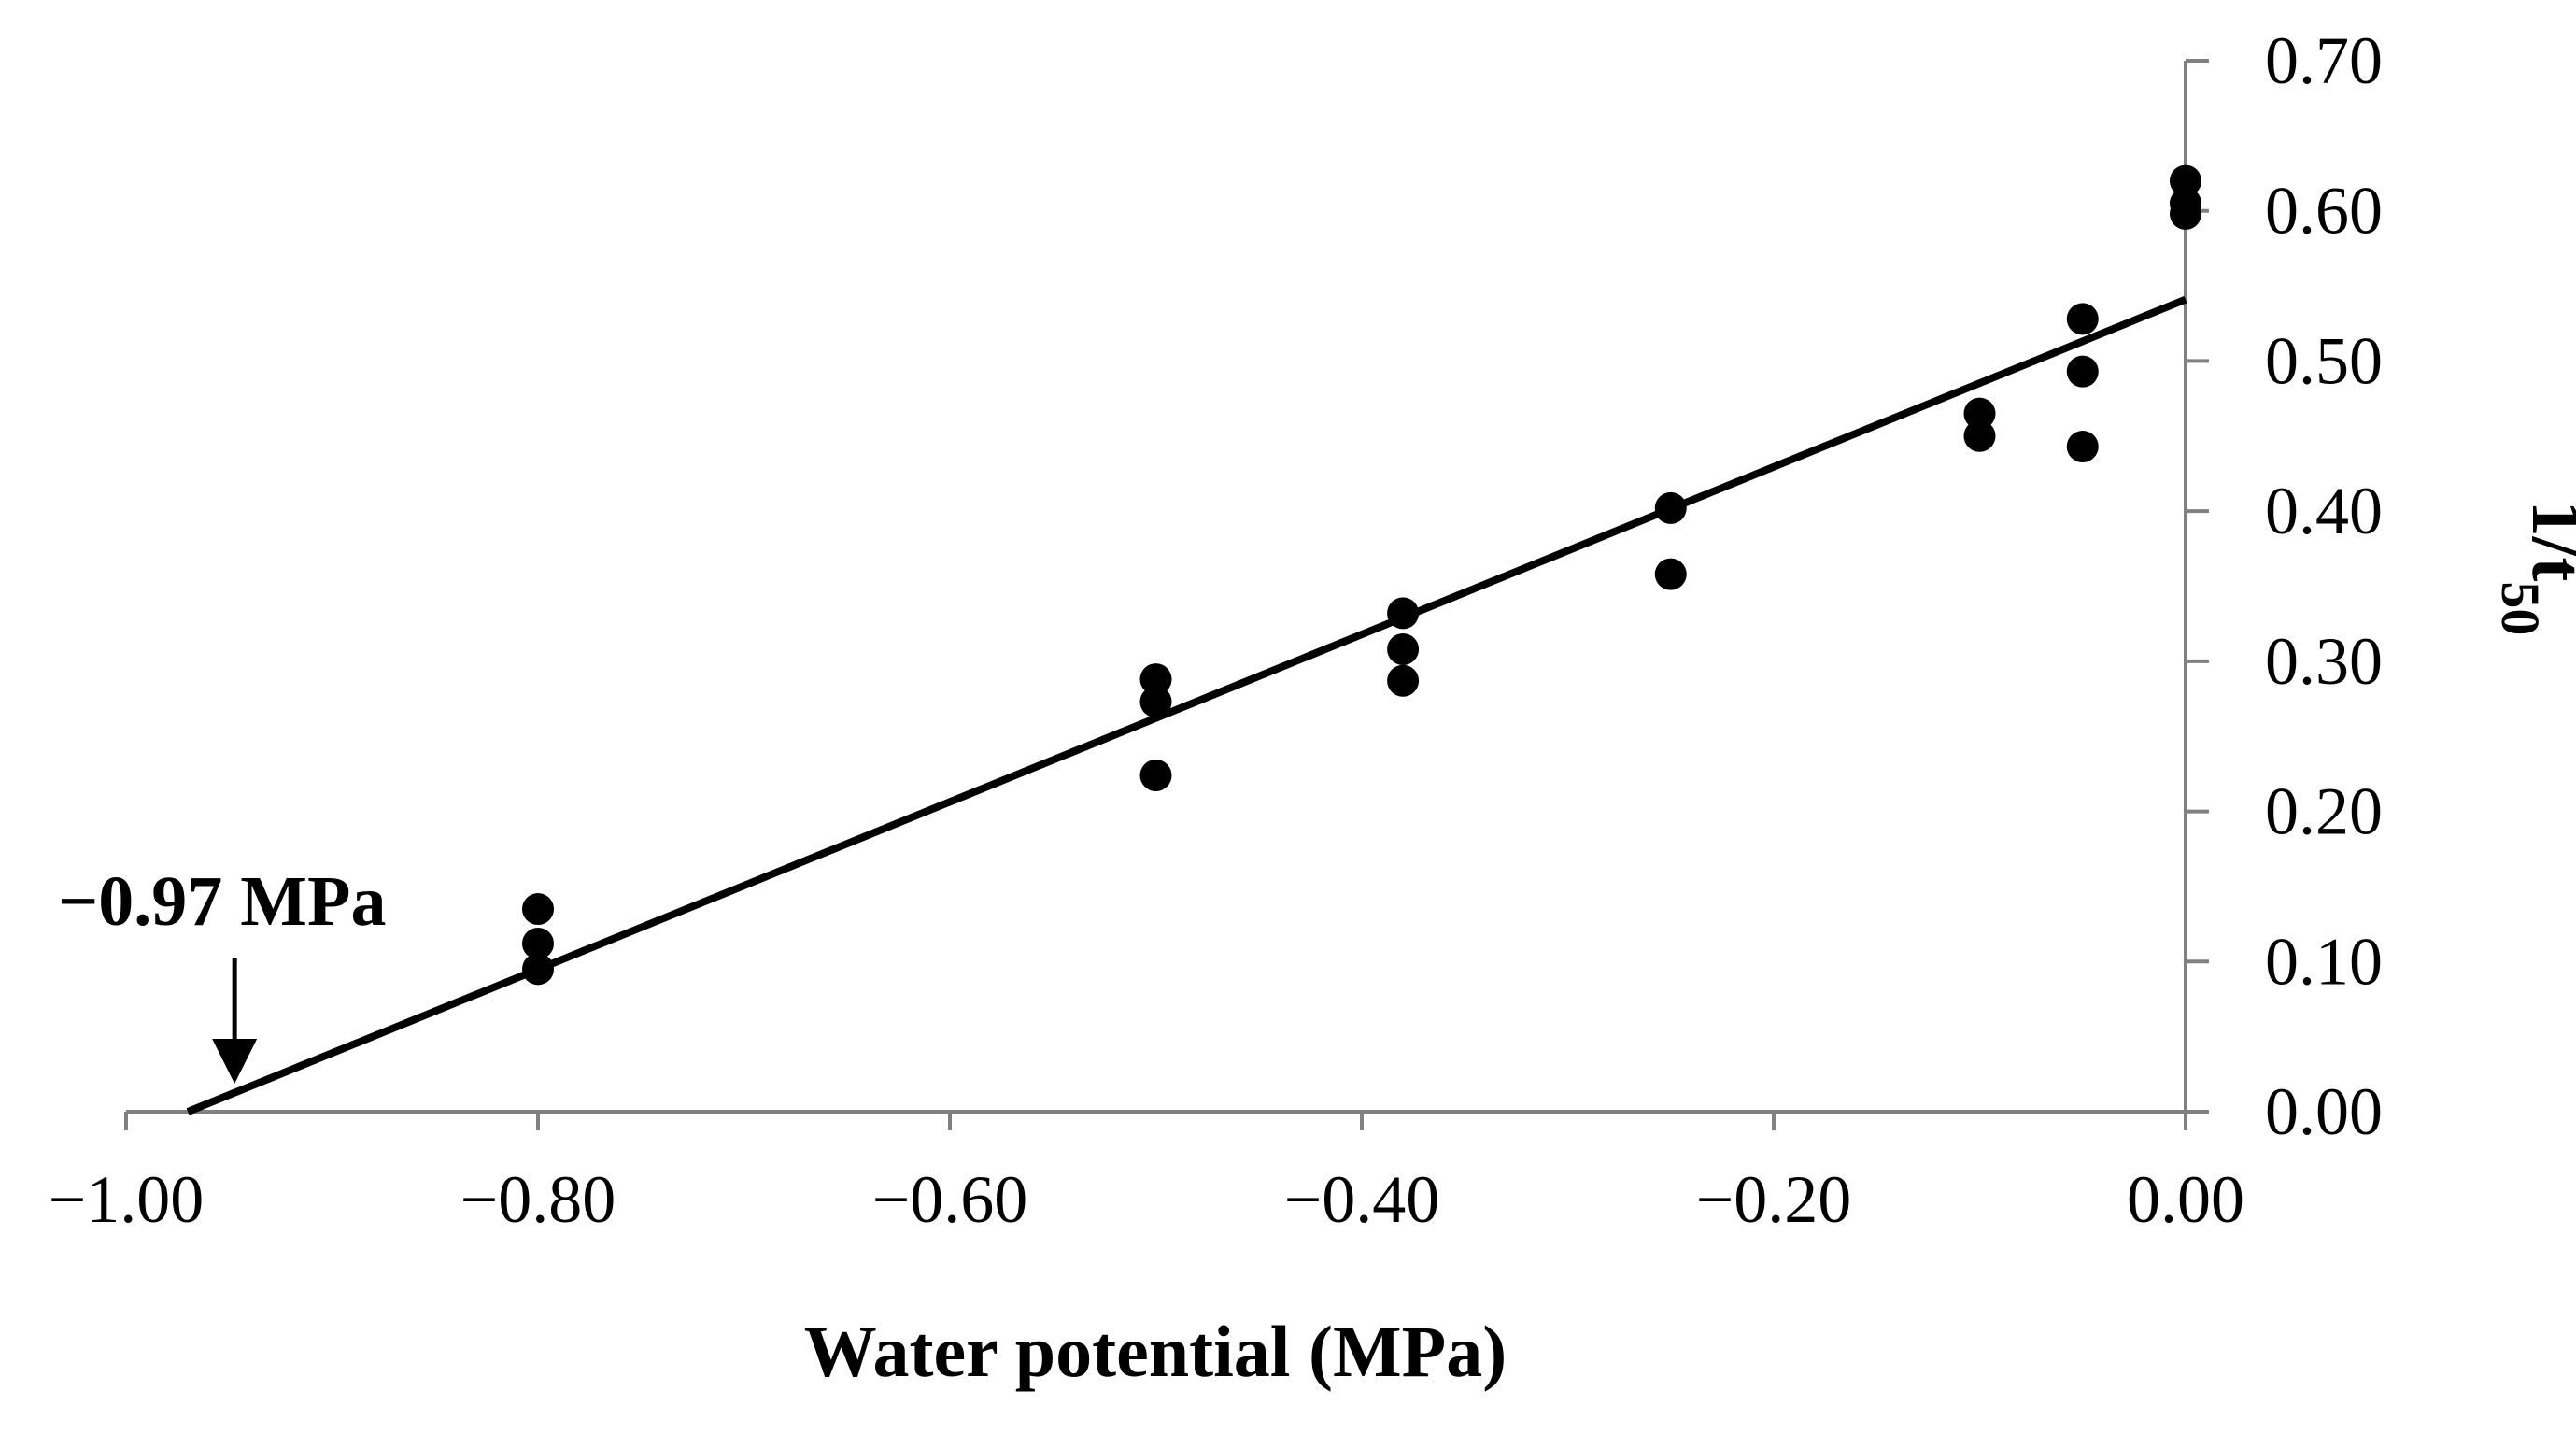  I want to click on x-ticks: −1.00 −0.80 −0.60 −0.40 −0.20 0.00, so click(1146, 1175).